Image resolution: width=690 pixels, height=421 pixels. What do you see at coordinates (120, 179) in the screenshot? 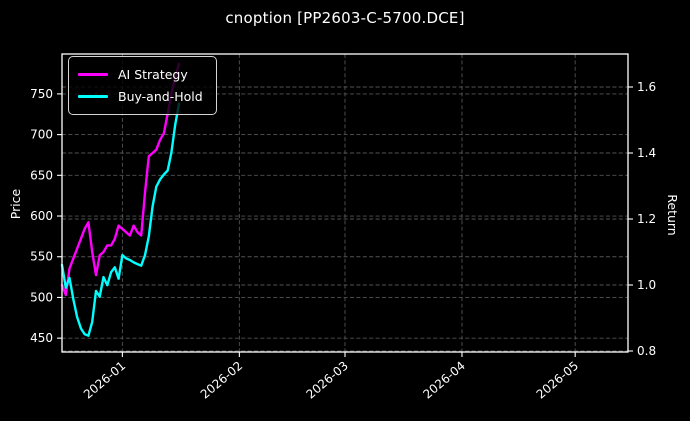
I see `ai-strategy-line` at bounding box center [120, 179].